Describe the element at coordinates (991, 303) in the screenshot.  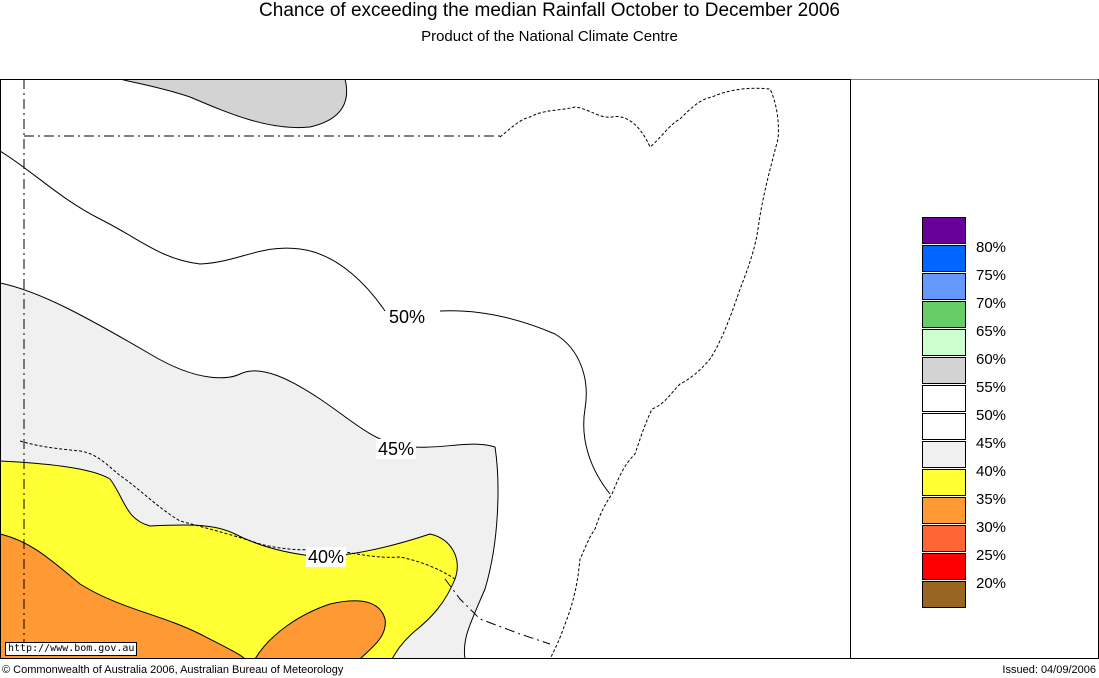
I see `legend-label-70: 70%` at that location.